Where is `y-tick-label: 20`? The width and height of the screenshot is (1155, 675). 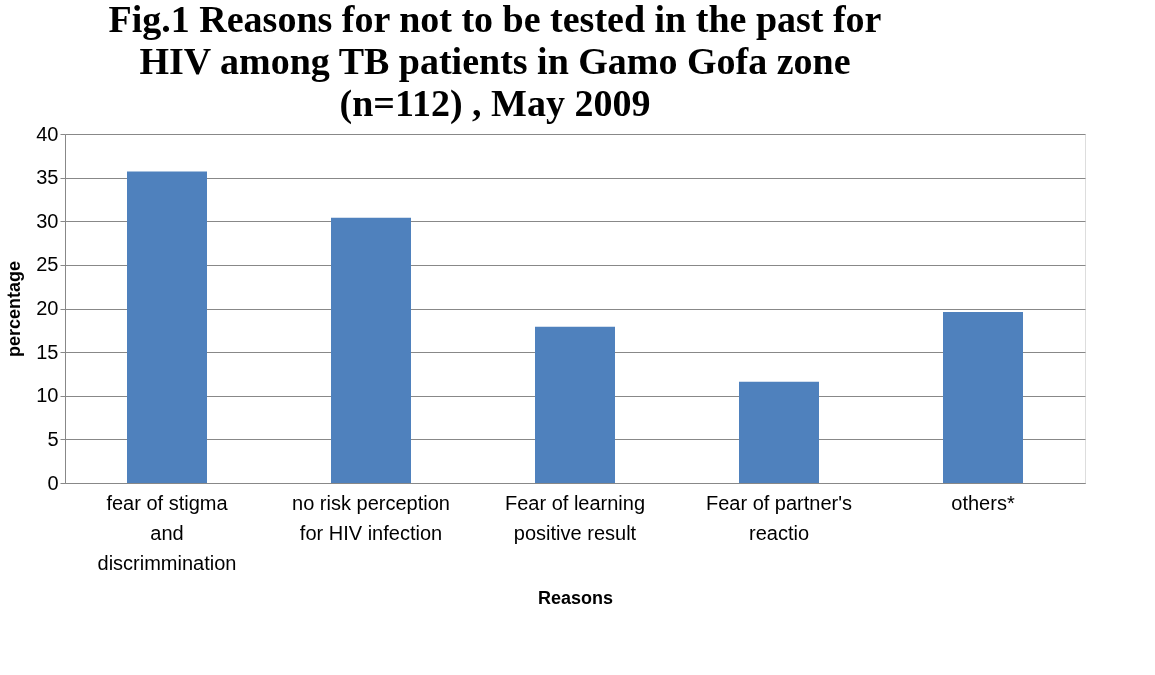
y-tick-label: 20 is located at coordinates (47, 308).